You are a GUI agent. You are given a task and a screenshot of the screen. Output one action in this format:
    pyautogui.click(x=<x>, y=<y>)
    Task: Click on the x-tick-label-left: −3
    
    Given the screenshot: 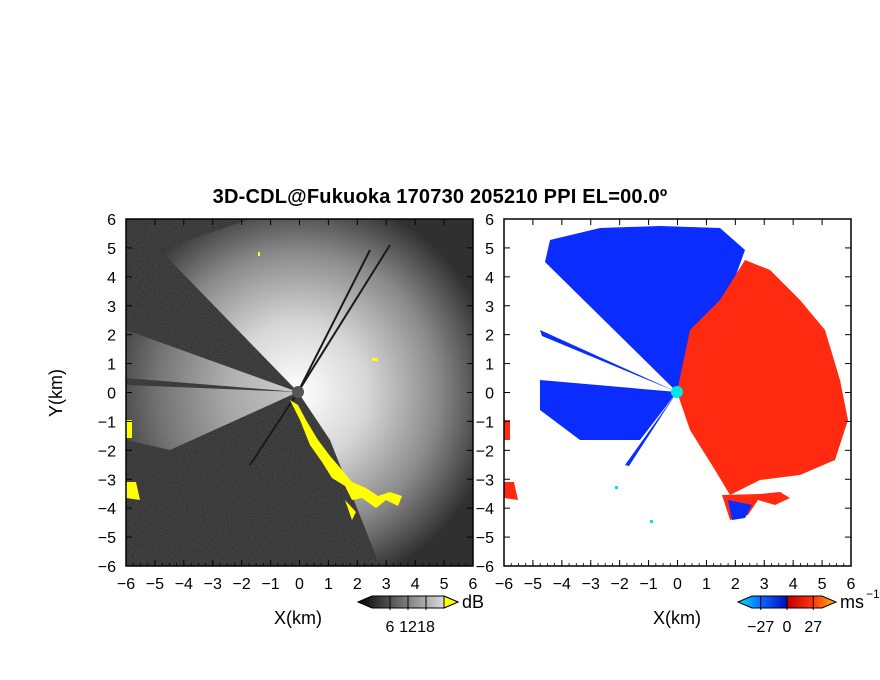 What is the action you would take?
    pyautogui.click(x=213, y=584)
    